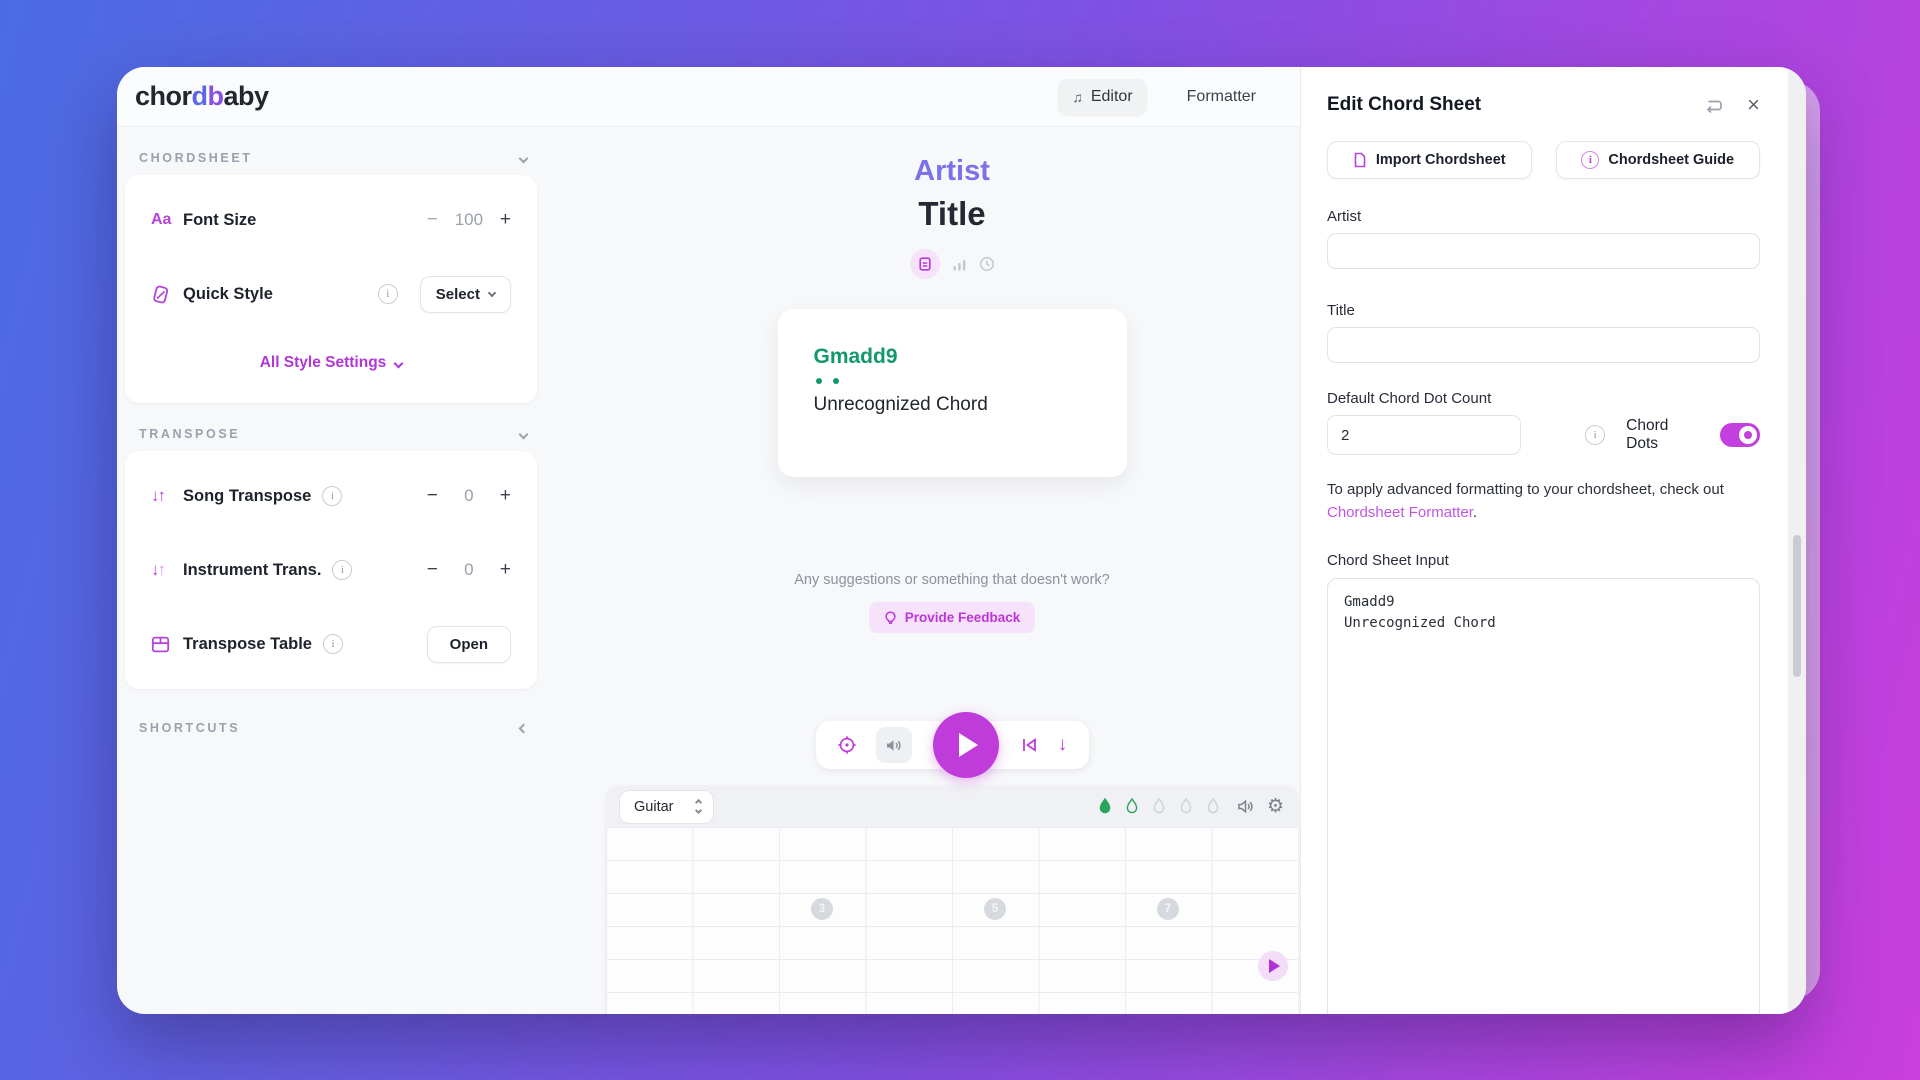  What do you see at coordinates (432, 569) in the screenshot?
I see `instrument-transpose-decrease-button: −` at bounding box center [432, 569].